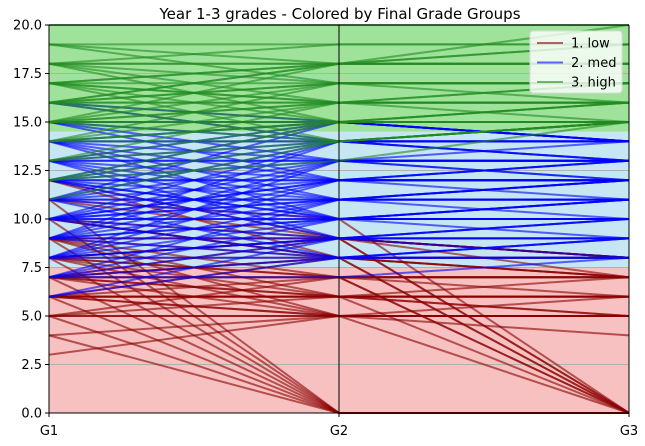  Describe the element at coordinates (27, 26) in the screenshot. I see `y-tick-label-8: 20.0` at that location.